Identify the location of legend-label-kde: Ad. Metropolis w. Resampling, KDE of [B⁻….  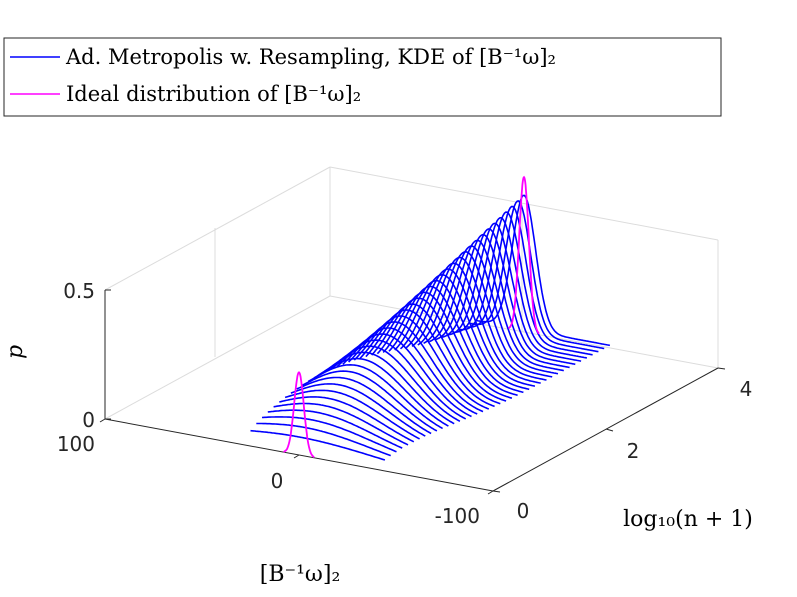
(310, 57).